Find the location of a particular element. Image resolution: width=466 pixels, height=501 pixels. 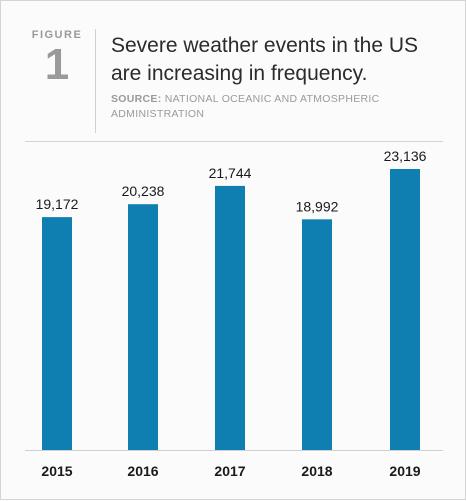

source-key: SOURCE: is located at coordinates (136, 99).